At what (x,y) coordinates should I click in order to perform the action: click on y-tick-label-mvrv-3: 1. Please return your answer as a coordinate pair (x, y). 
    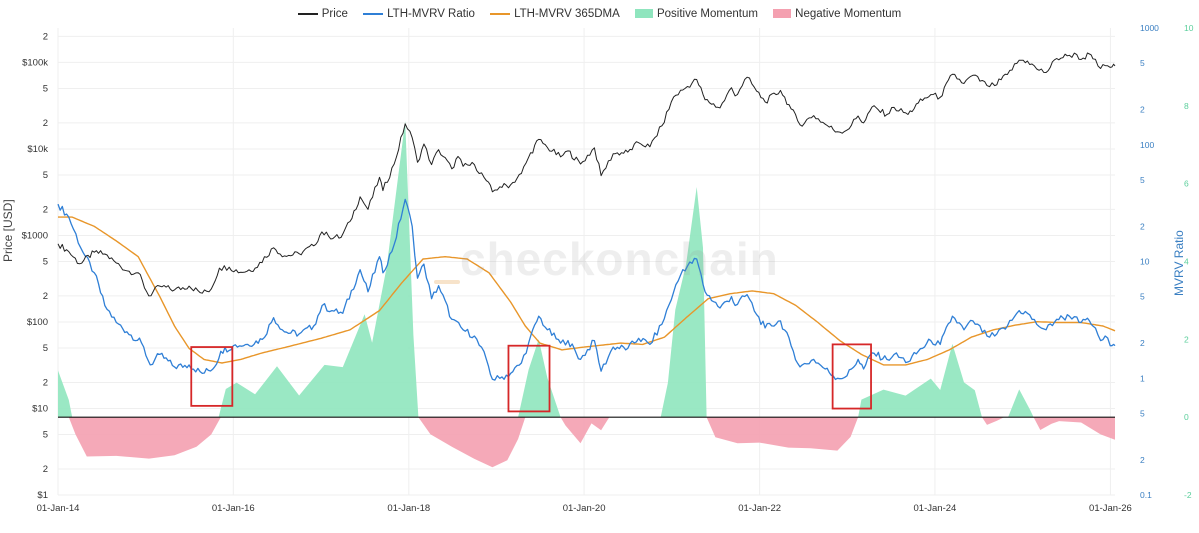
    Looking at the image, I should click on (1142, 378).